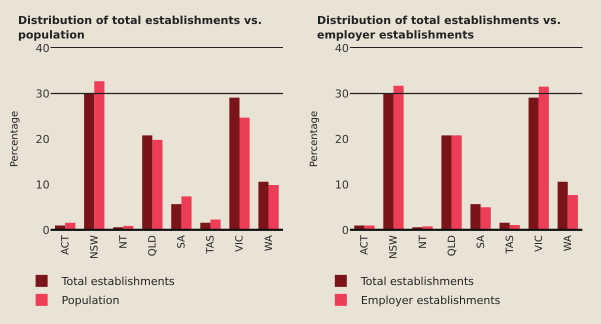  I want to click on legend-label: Population, so click(91, 301).